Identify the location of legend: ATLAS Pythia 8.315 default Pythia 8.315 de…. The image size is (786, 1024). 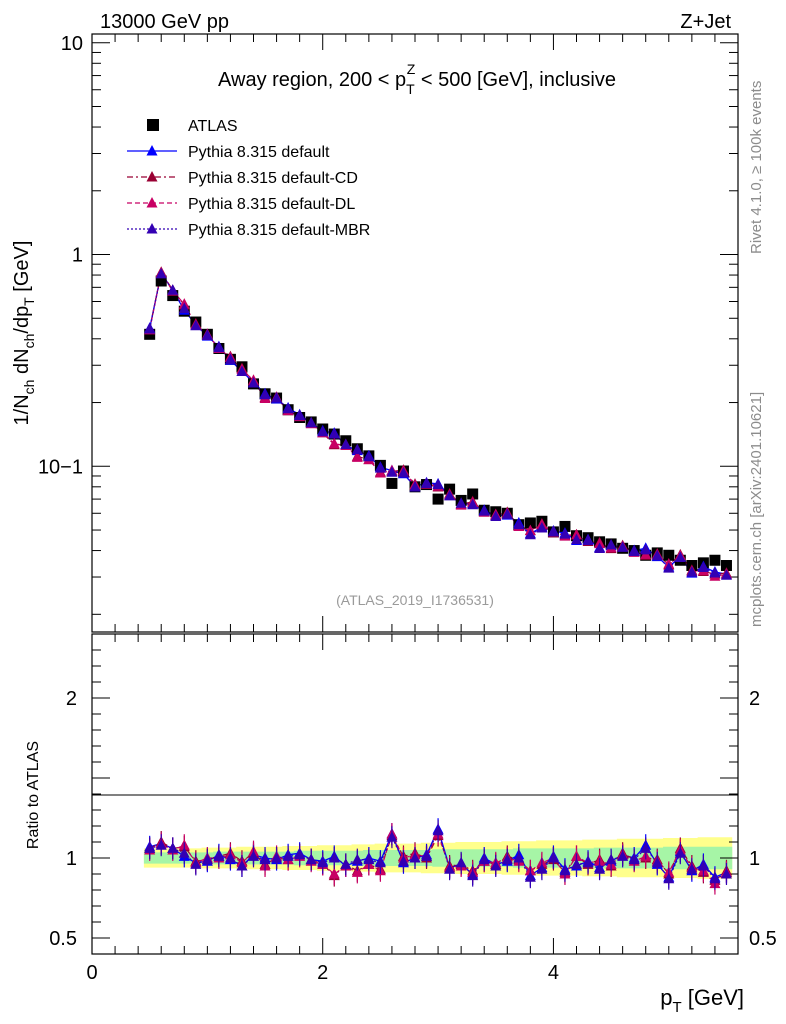
(248, 178).